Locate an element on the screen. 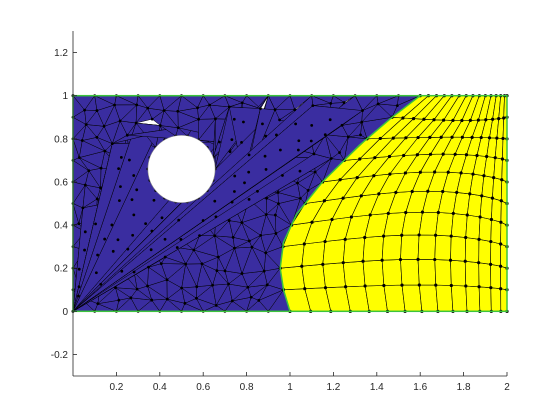 This screenshot has width=560, height=420. y-tick-label: -0.2 is located at coordinates (60, 355).